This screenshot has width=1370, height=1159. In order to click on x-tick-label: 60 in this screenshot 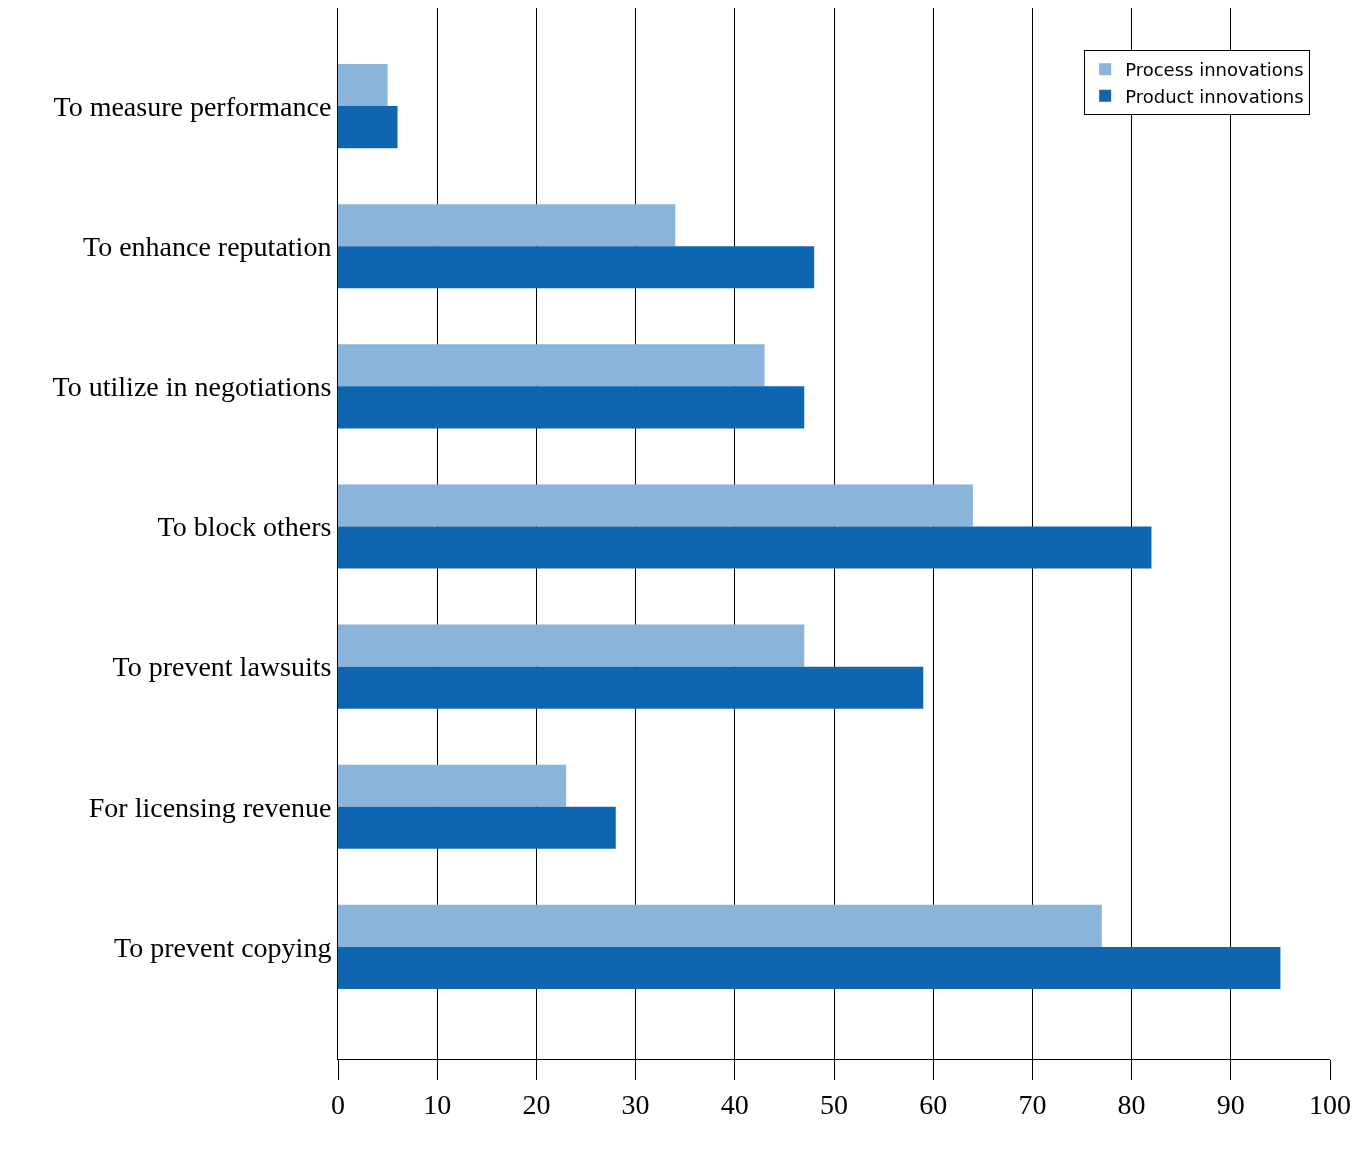, I will do `click(933, 1104)`.